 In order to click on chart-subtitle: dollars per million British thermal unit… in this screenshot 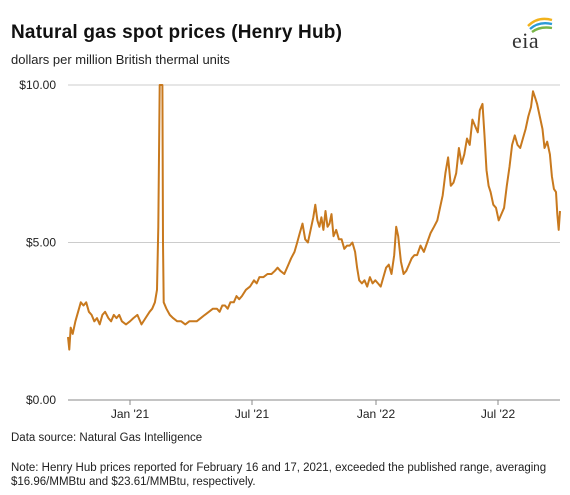, I will do `click(120, 59)`.